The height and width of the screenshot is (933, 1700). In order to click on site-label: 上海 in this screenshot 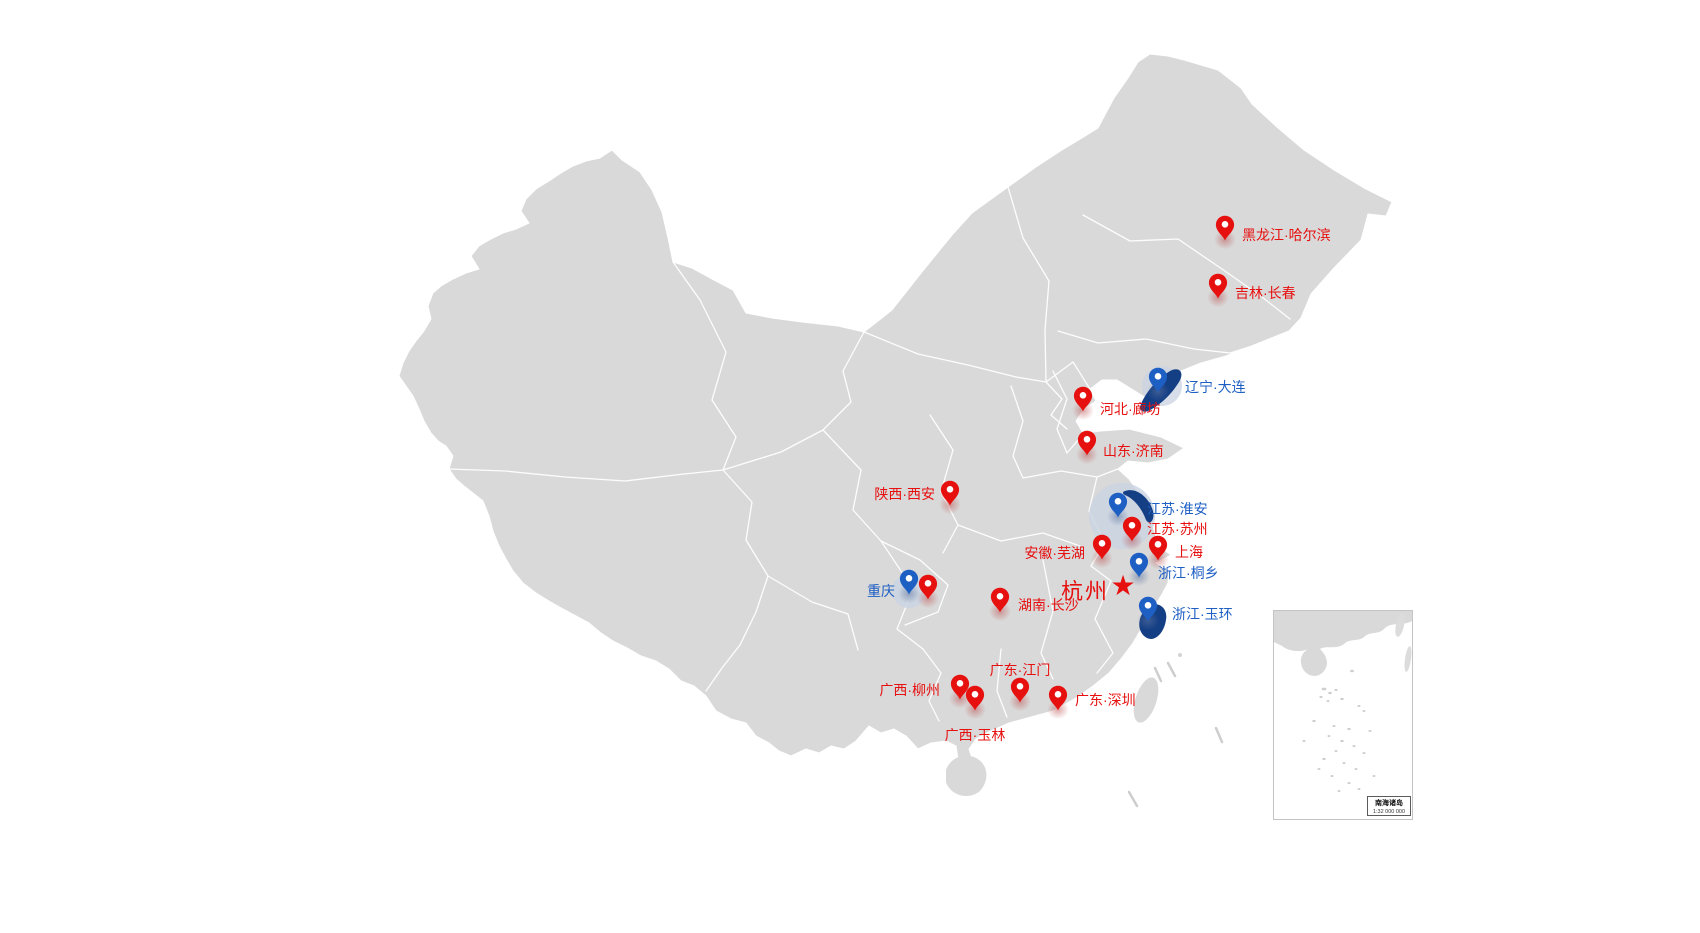, I will do `click(1189, 552)`.